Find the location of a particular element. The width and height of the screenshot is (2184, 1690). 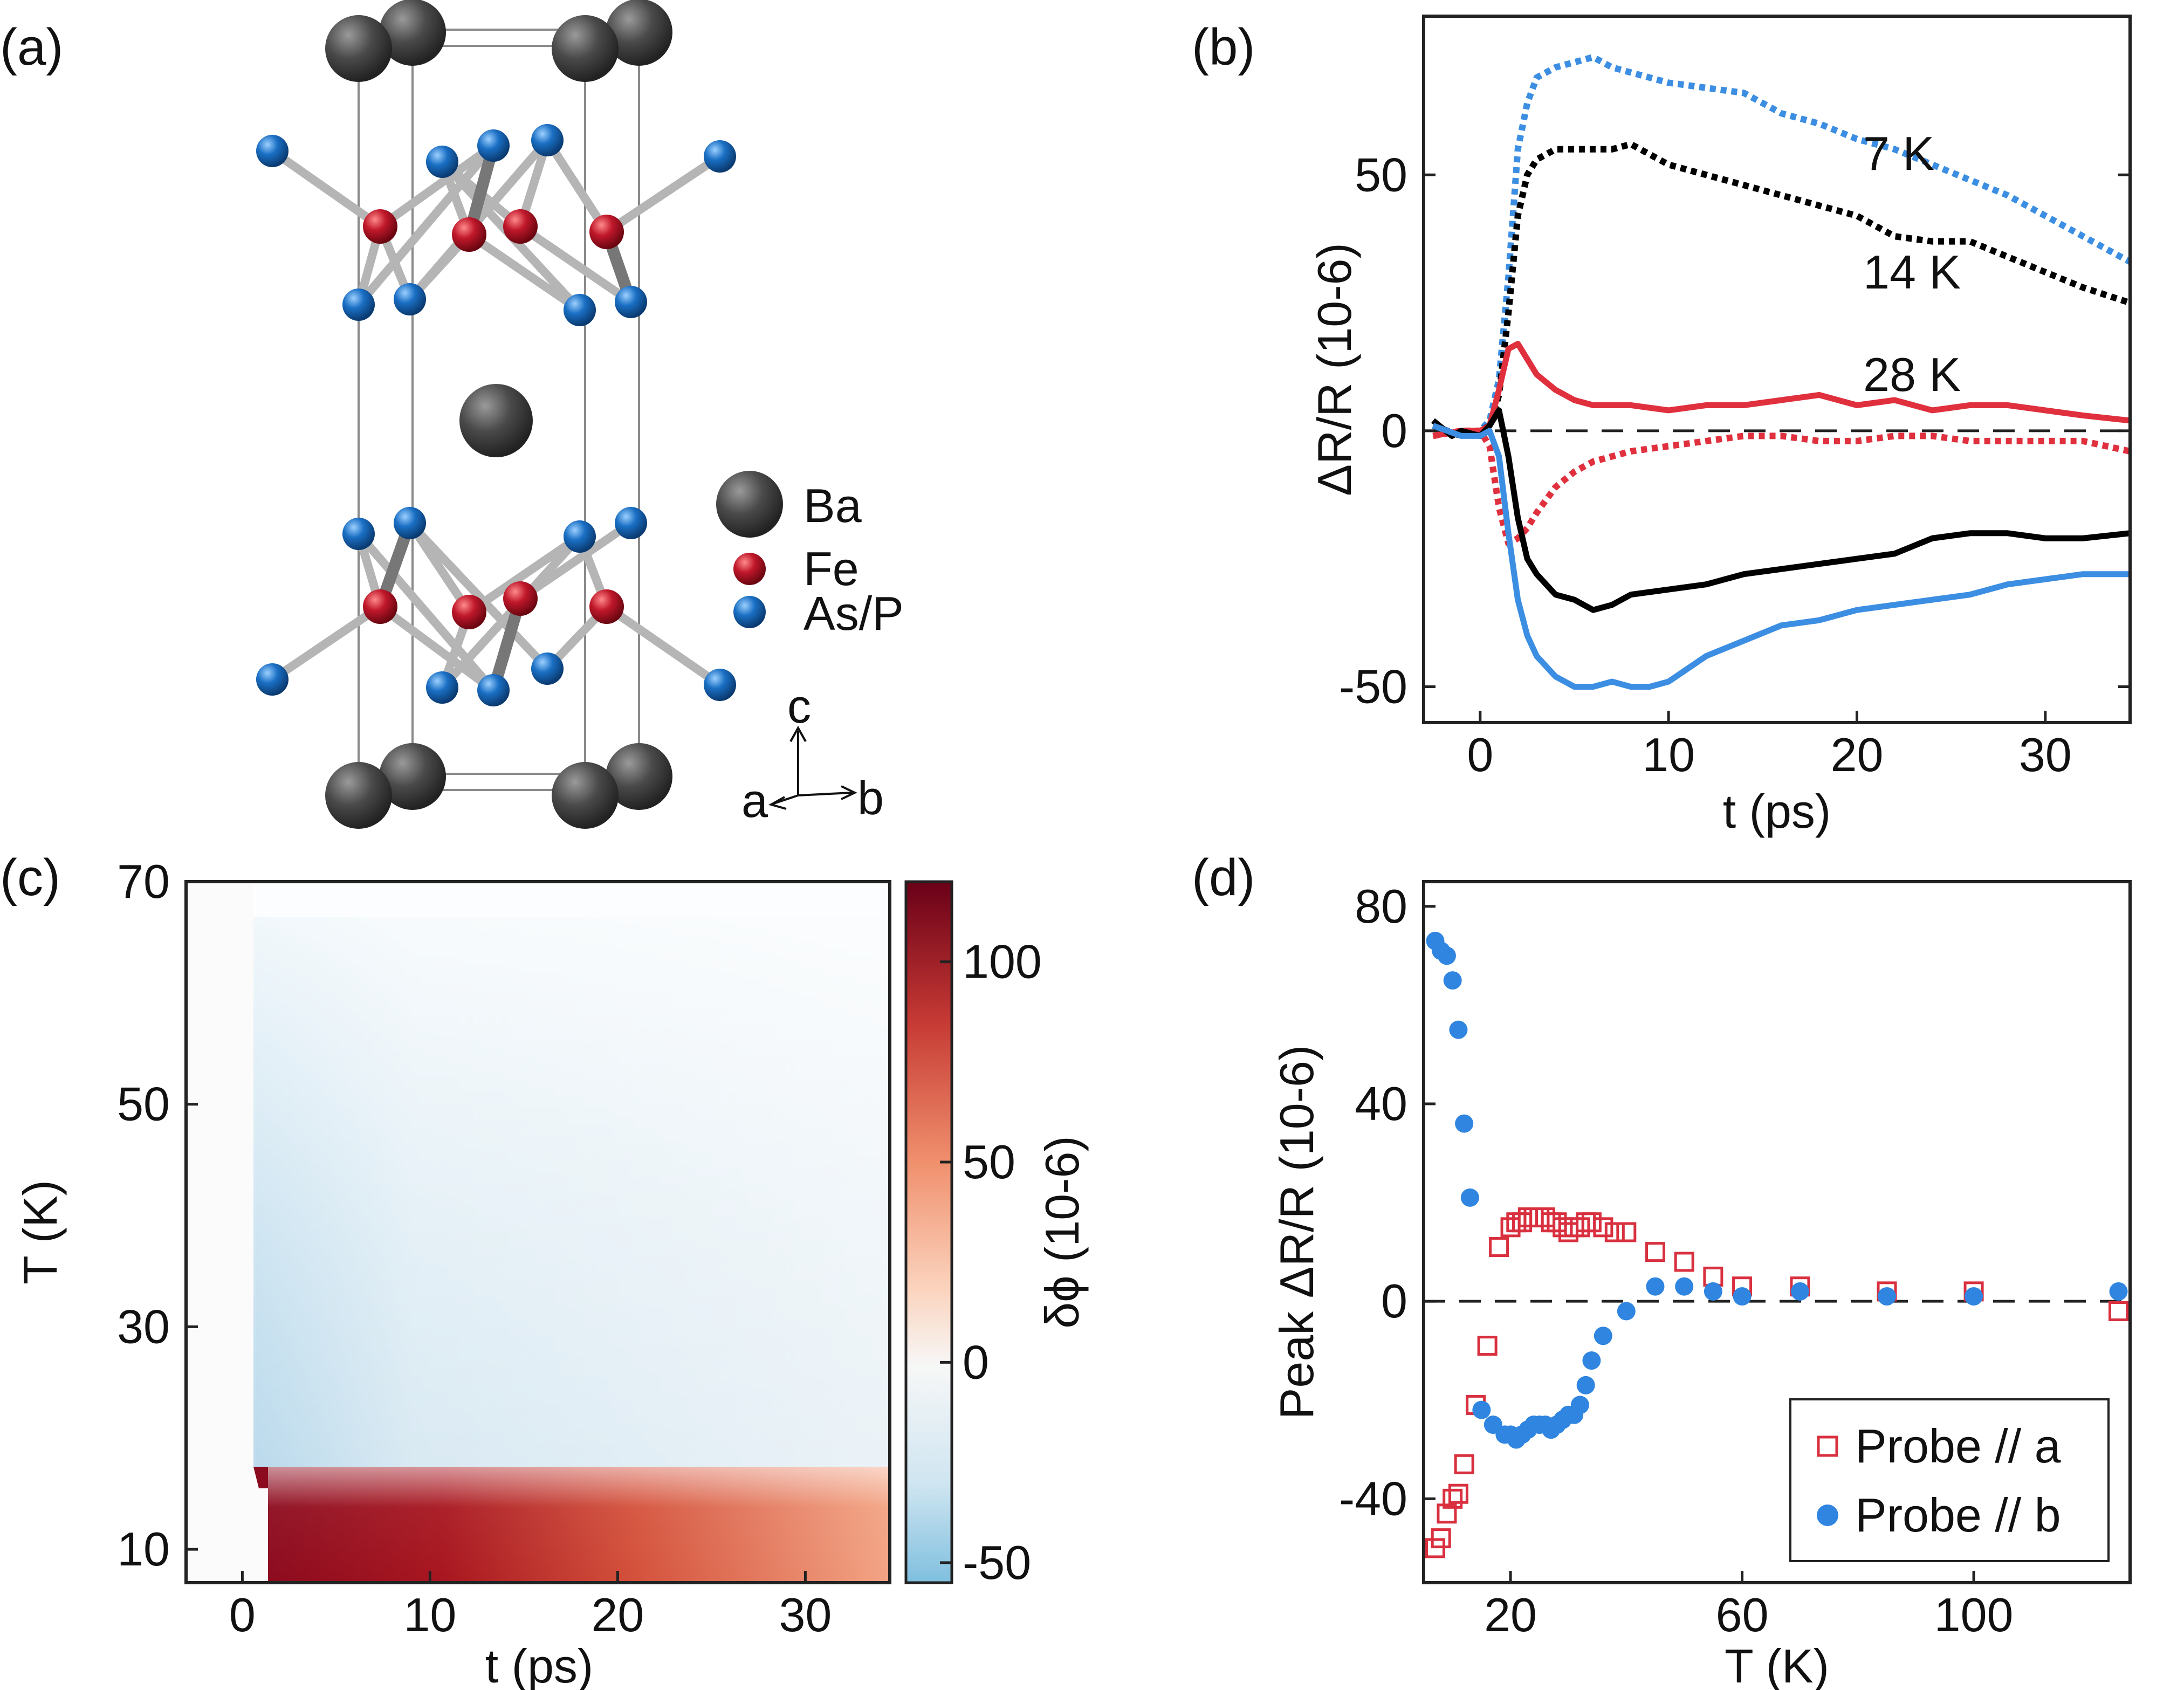

ba-atoms is located at coordinates (498, 414).